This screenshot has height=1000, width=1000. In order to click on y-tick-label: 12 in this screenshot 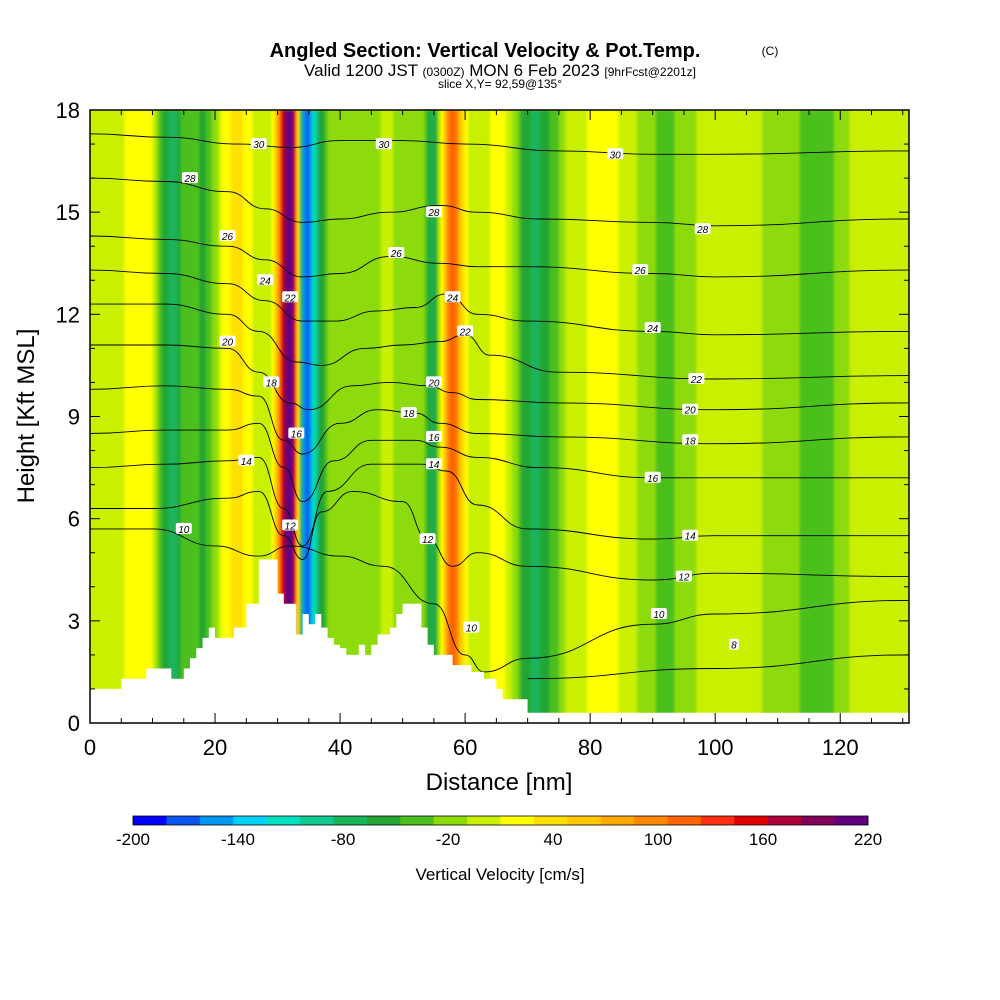, I will do `click(68, 314)`.